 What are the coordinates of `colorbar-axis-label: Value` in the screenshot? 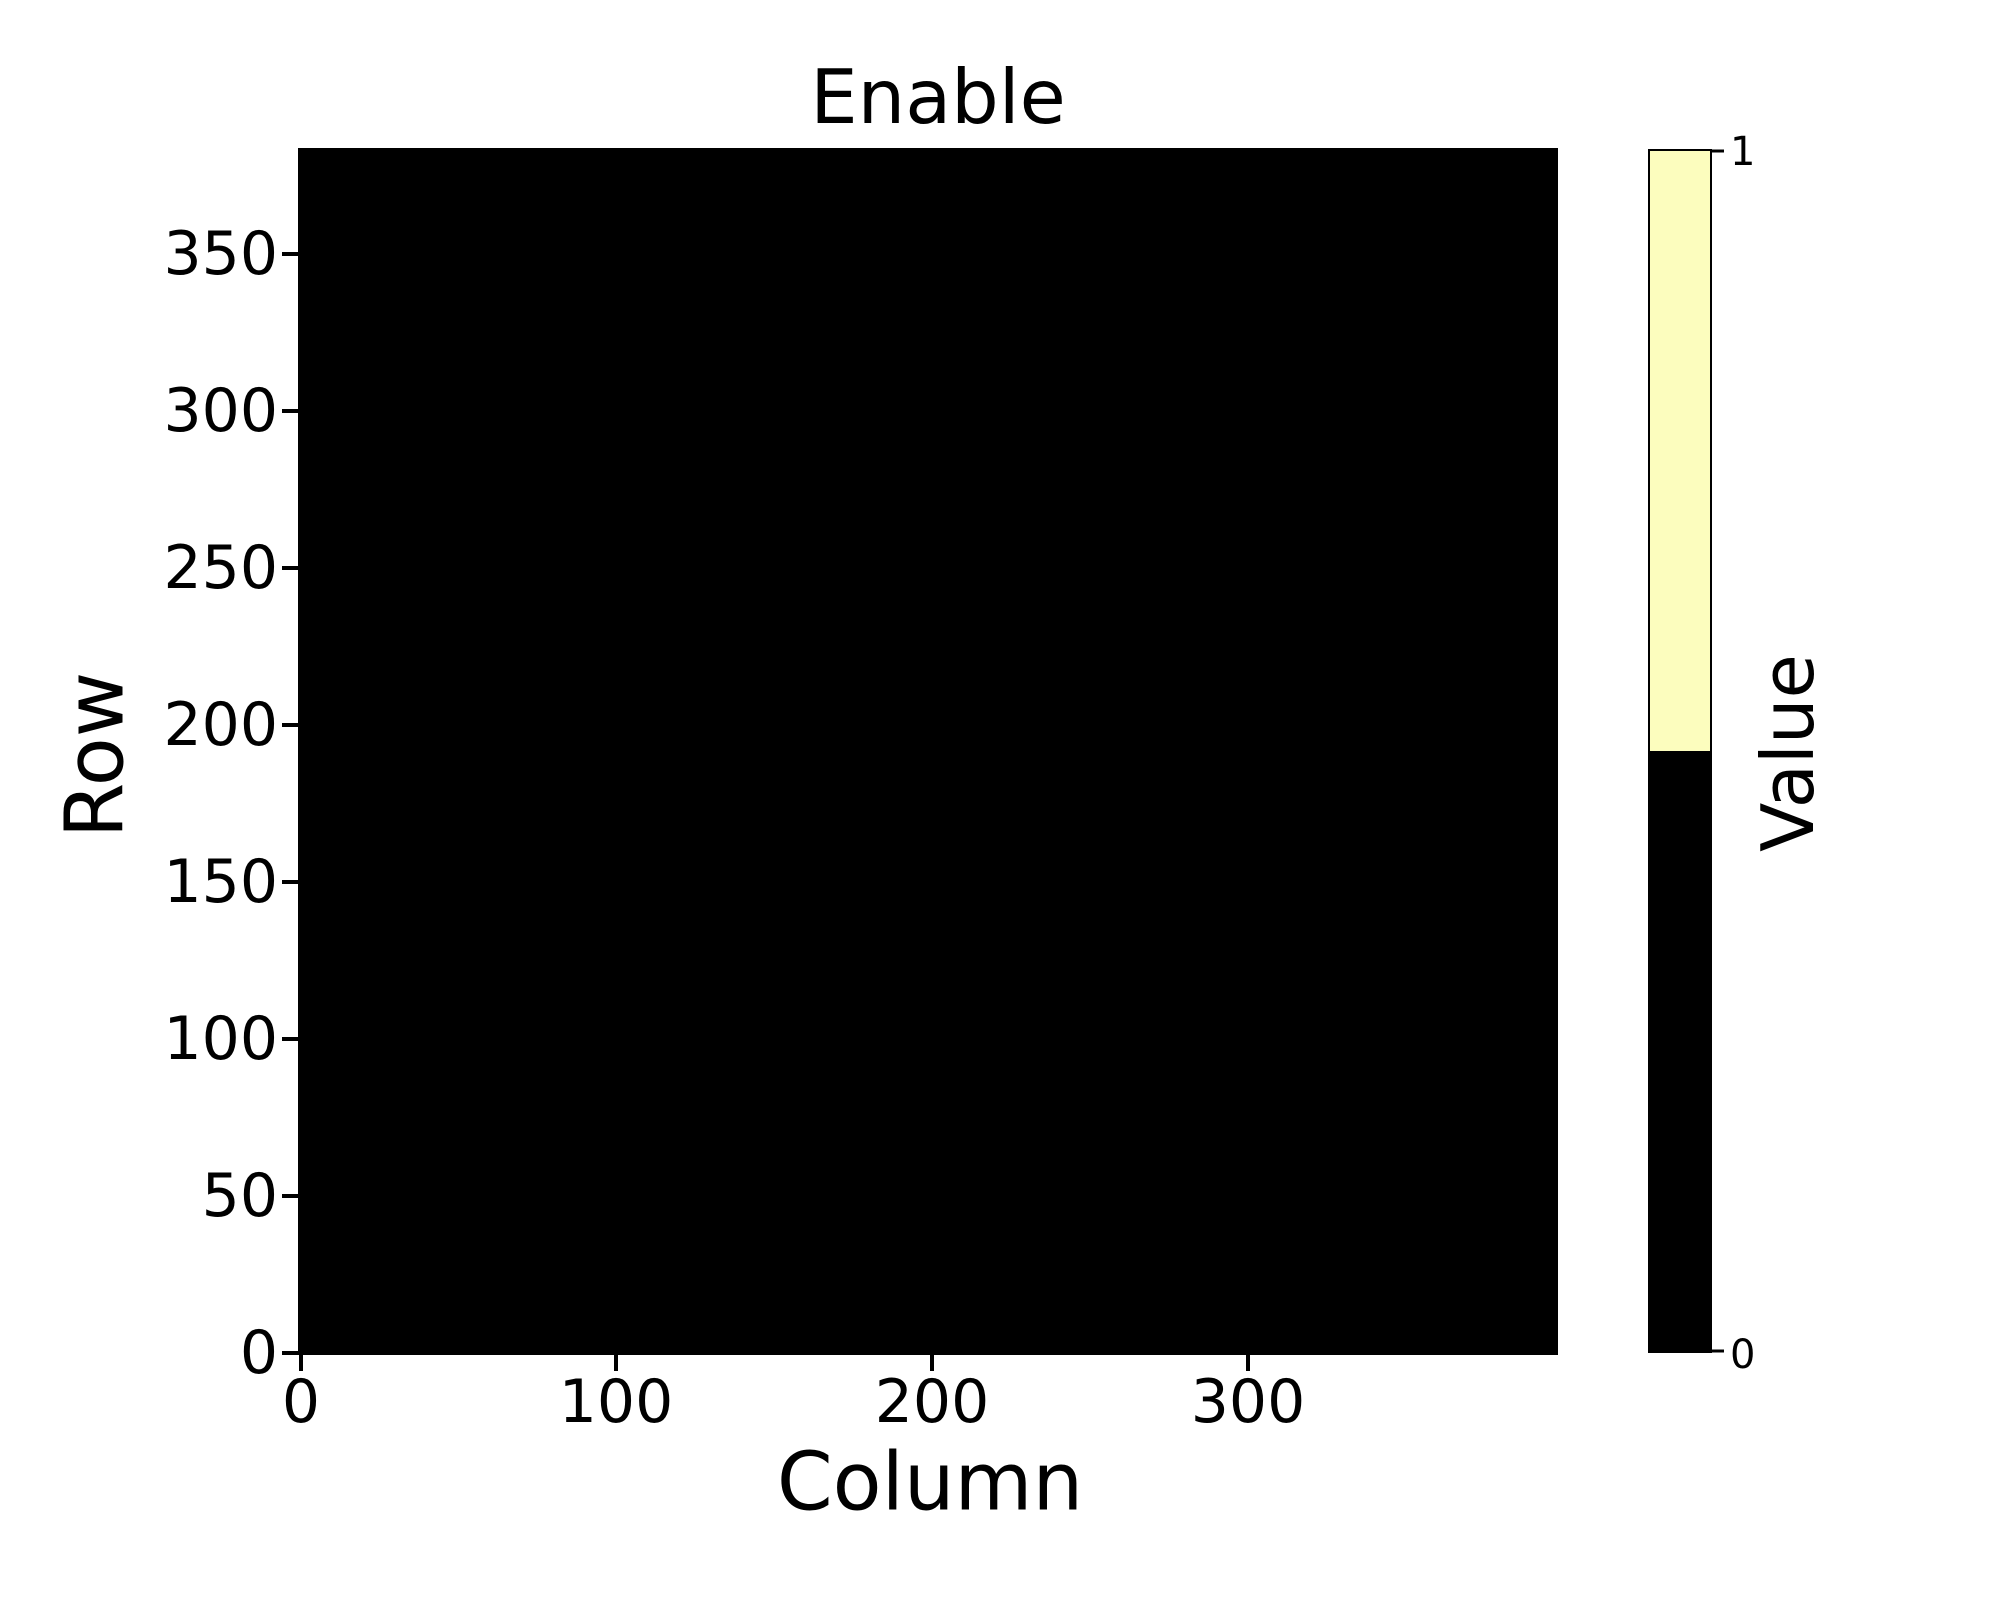 It's located at (1788, 753).